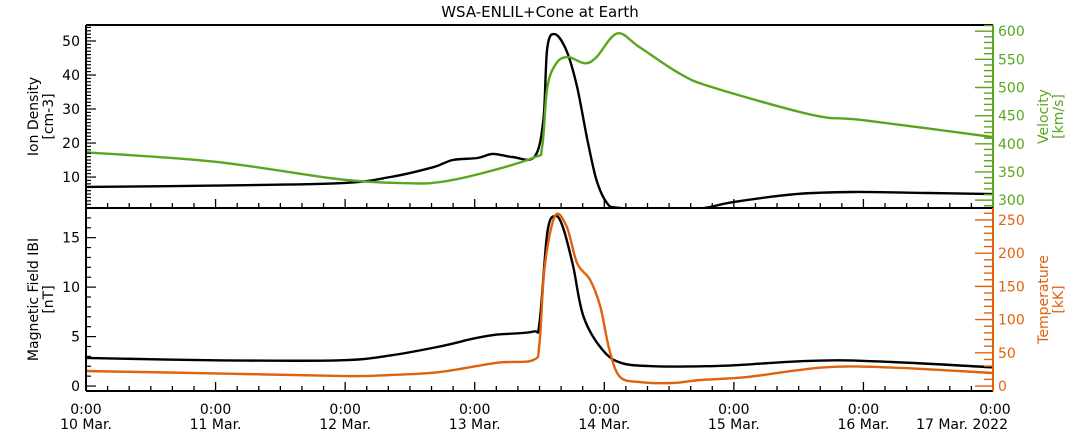 This screenshot has height=432, width=1080. What do you see at coordinates (1002, 387) in the screenshot?
I see `right-tick-label: 0` at bounding box center [1002, 387].